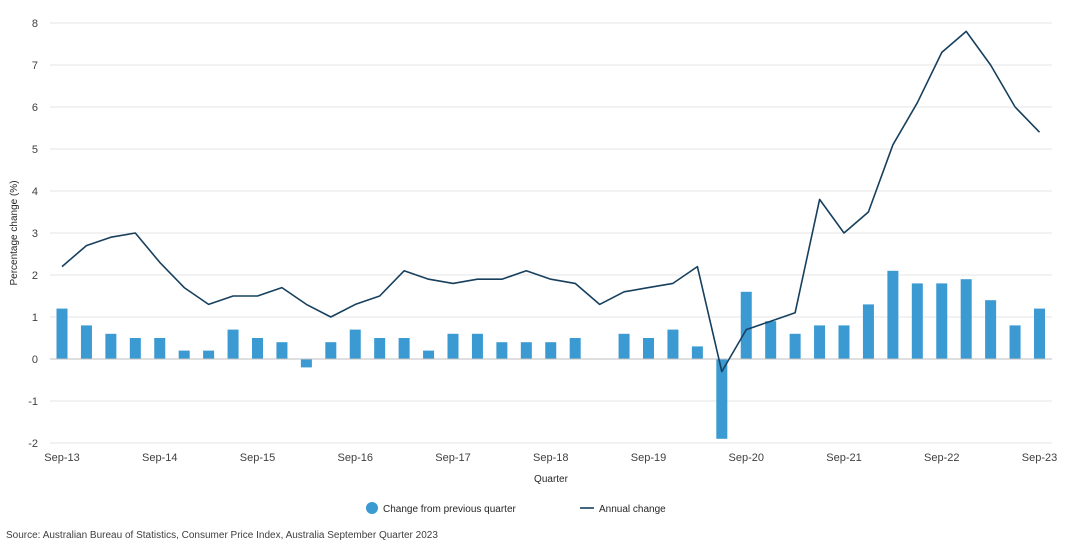  I want to click on x-tick-label: Sep-22, so click(941, 458).